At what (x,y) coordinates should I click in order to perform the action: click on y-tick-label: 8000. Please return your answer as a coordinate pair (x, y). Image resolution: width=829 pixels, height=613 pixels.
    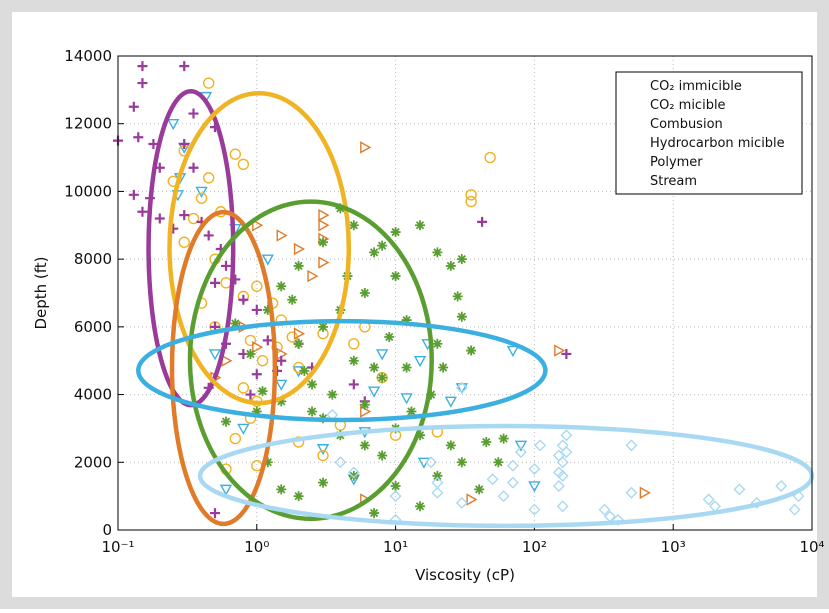
    Looking at the image, I should click on (93, 259).